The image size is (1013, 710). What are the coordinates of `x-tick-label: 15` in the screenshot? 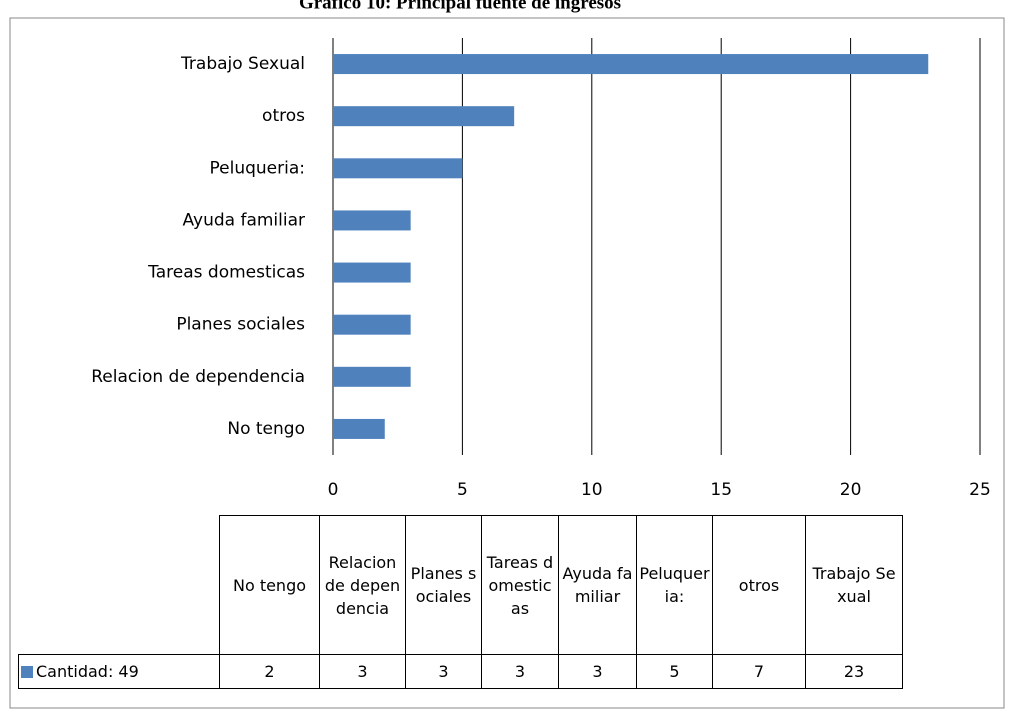 It's located at (721, 490).